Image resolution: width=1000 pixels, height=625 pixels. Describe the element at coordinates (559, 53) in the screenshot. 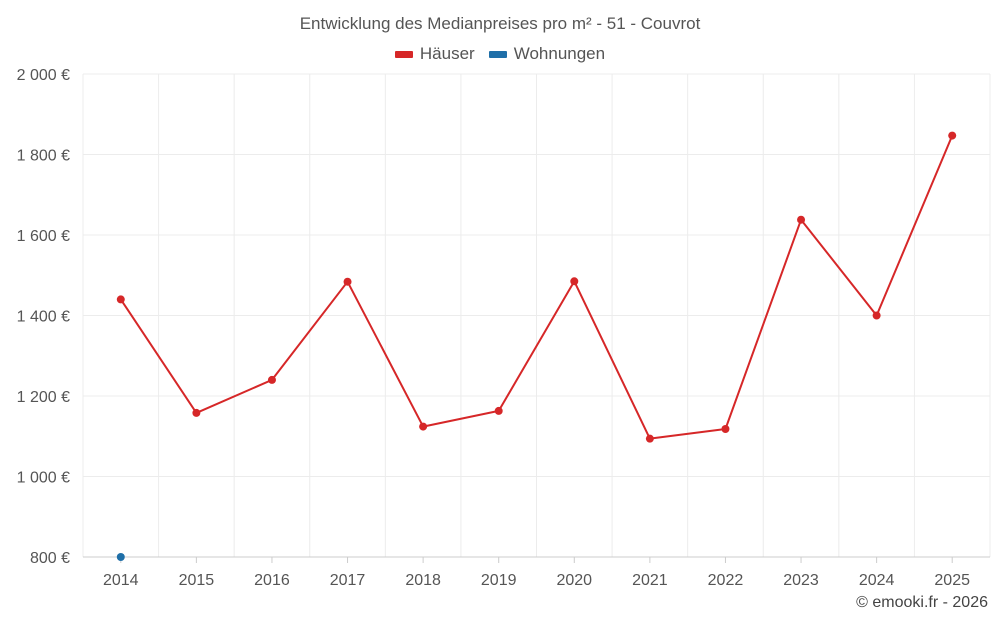

I see `legend-label-apartments: Wohnungen` at that location.